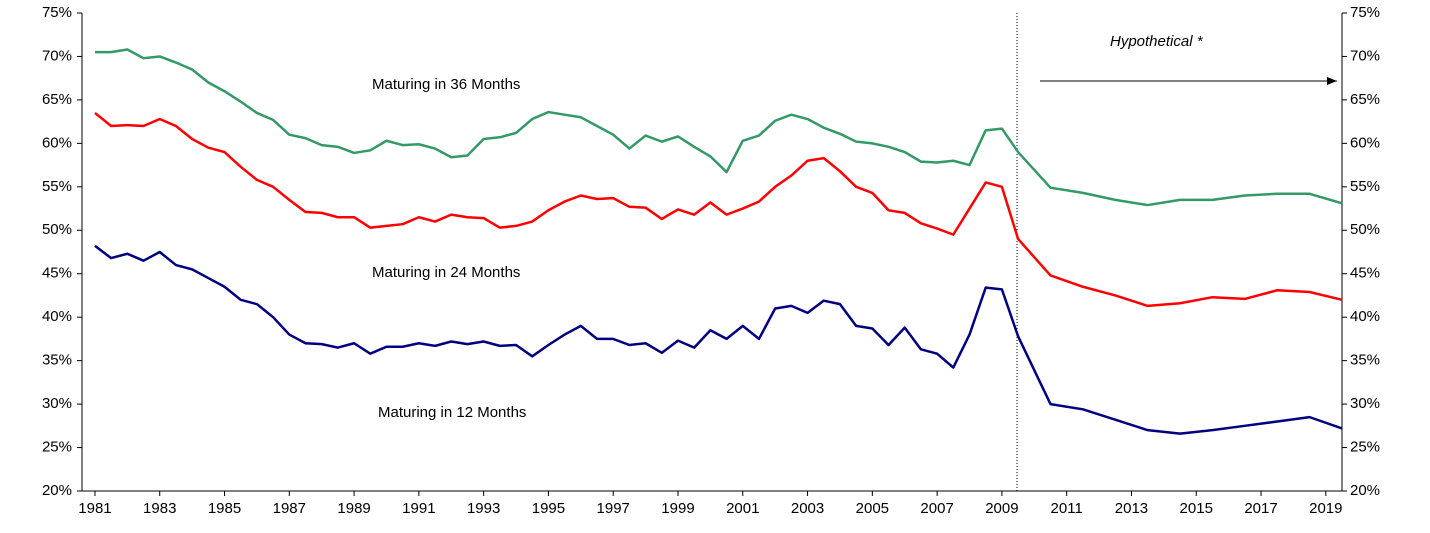  What do you see at coordinates (483, 508) in the screenshot?
I see `x-tick-label: 1993` at bounding box center [483, 508].